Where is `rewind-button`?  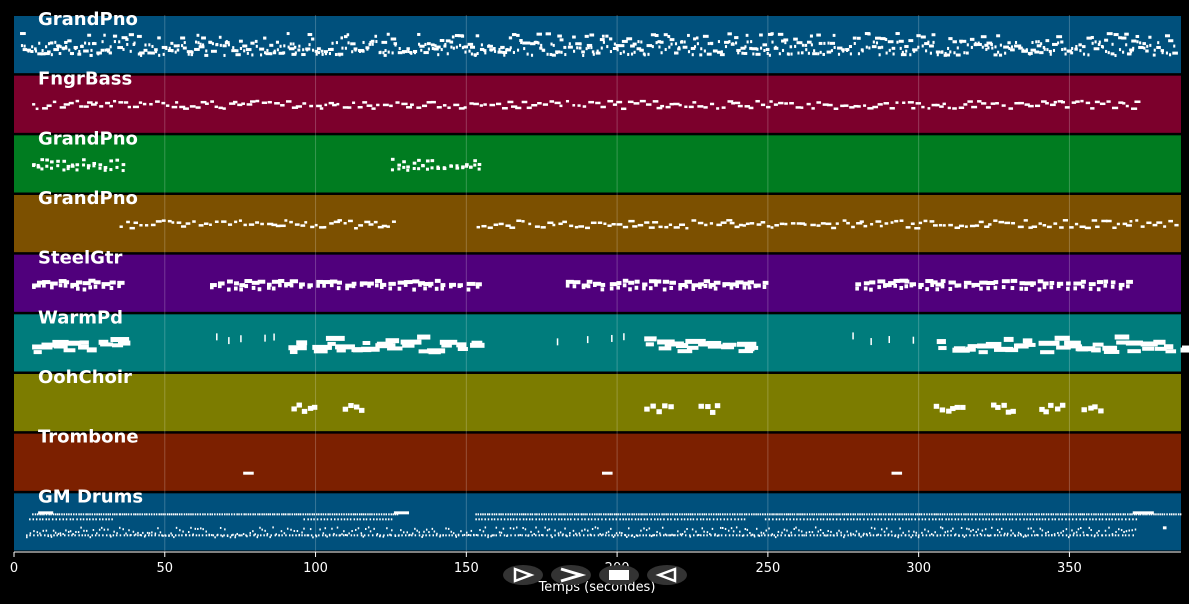 rewind-button is located at coordinates (667, 575).